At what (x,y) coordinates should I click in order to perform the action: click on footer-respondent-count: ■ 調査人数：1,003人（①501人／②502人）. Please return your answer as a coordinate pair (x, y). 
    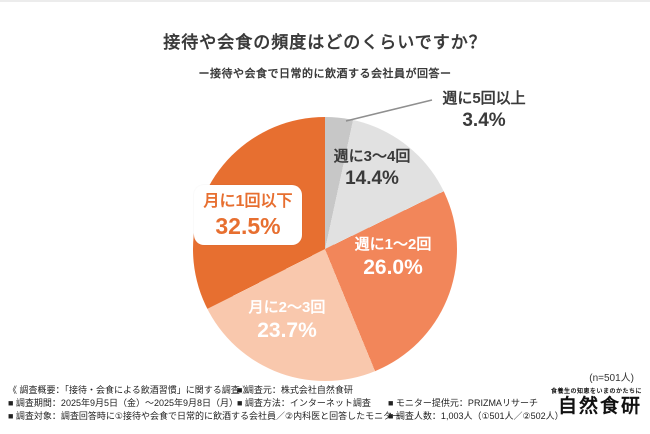
    Looking at the image, I should click on (476, 416).